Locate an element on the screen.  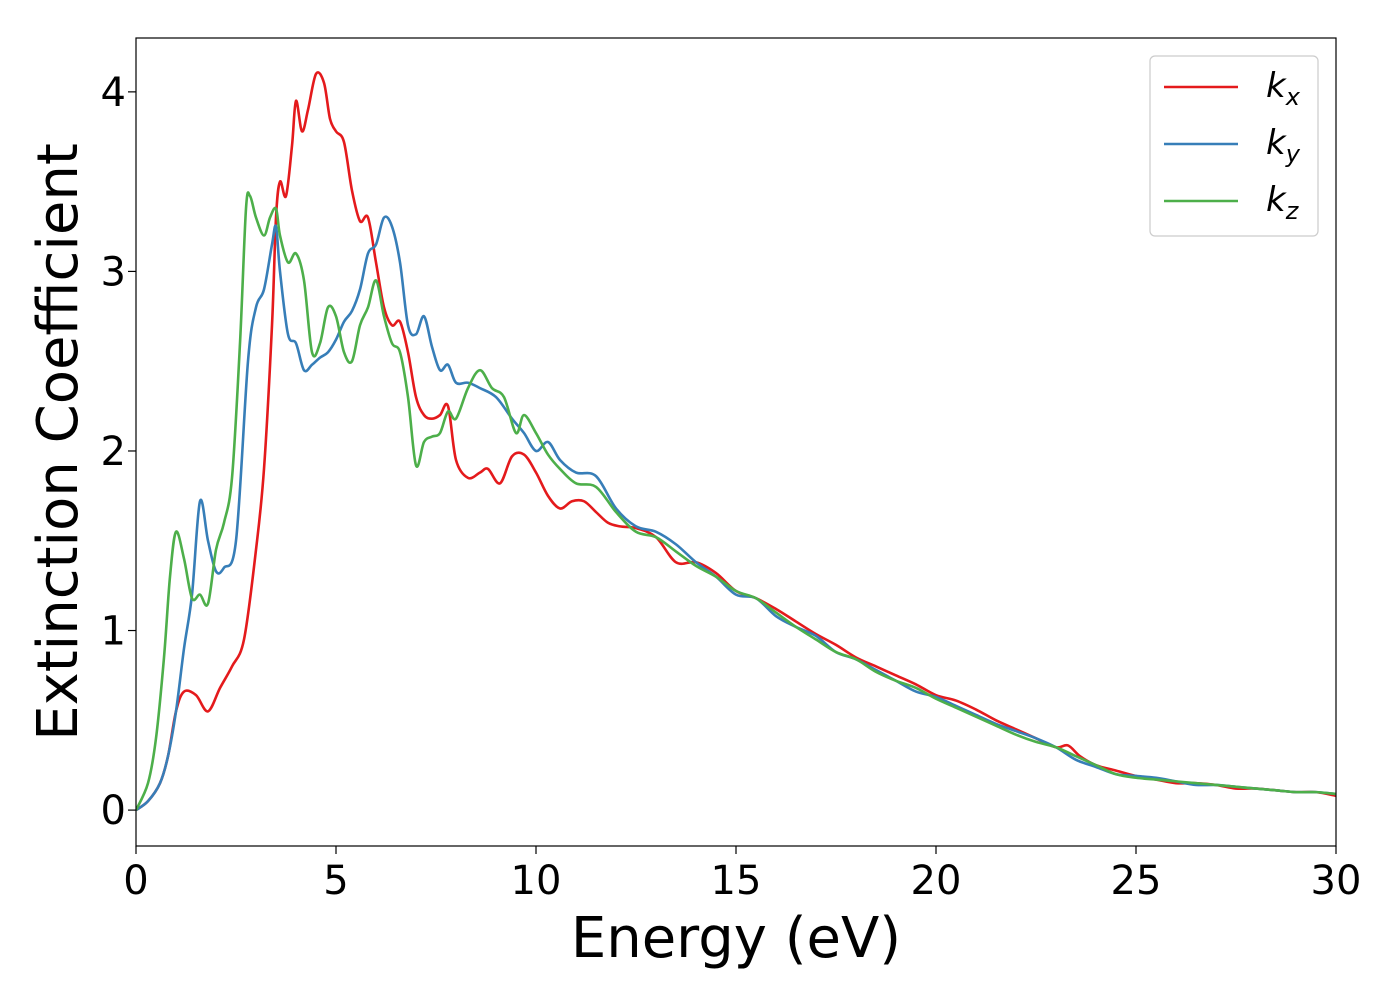
legend-label-ky: ky is located at coordinates (1283, 145).